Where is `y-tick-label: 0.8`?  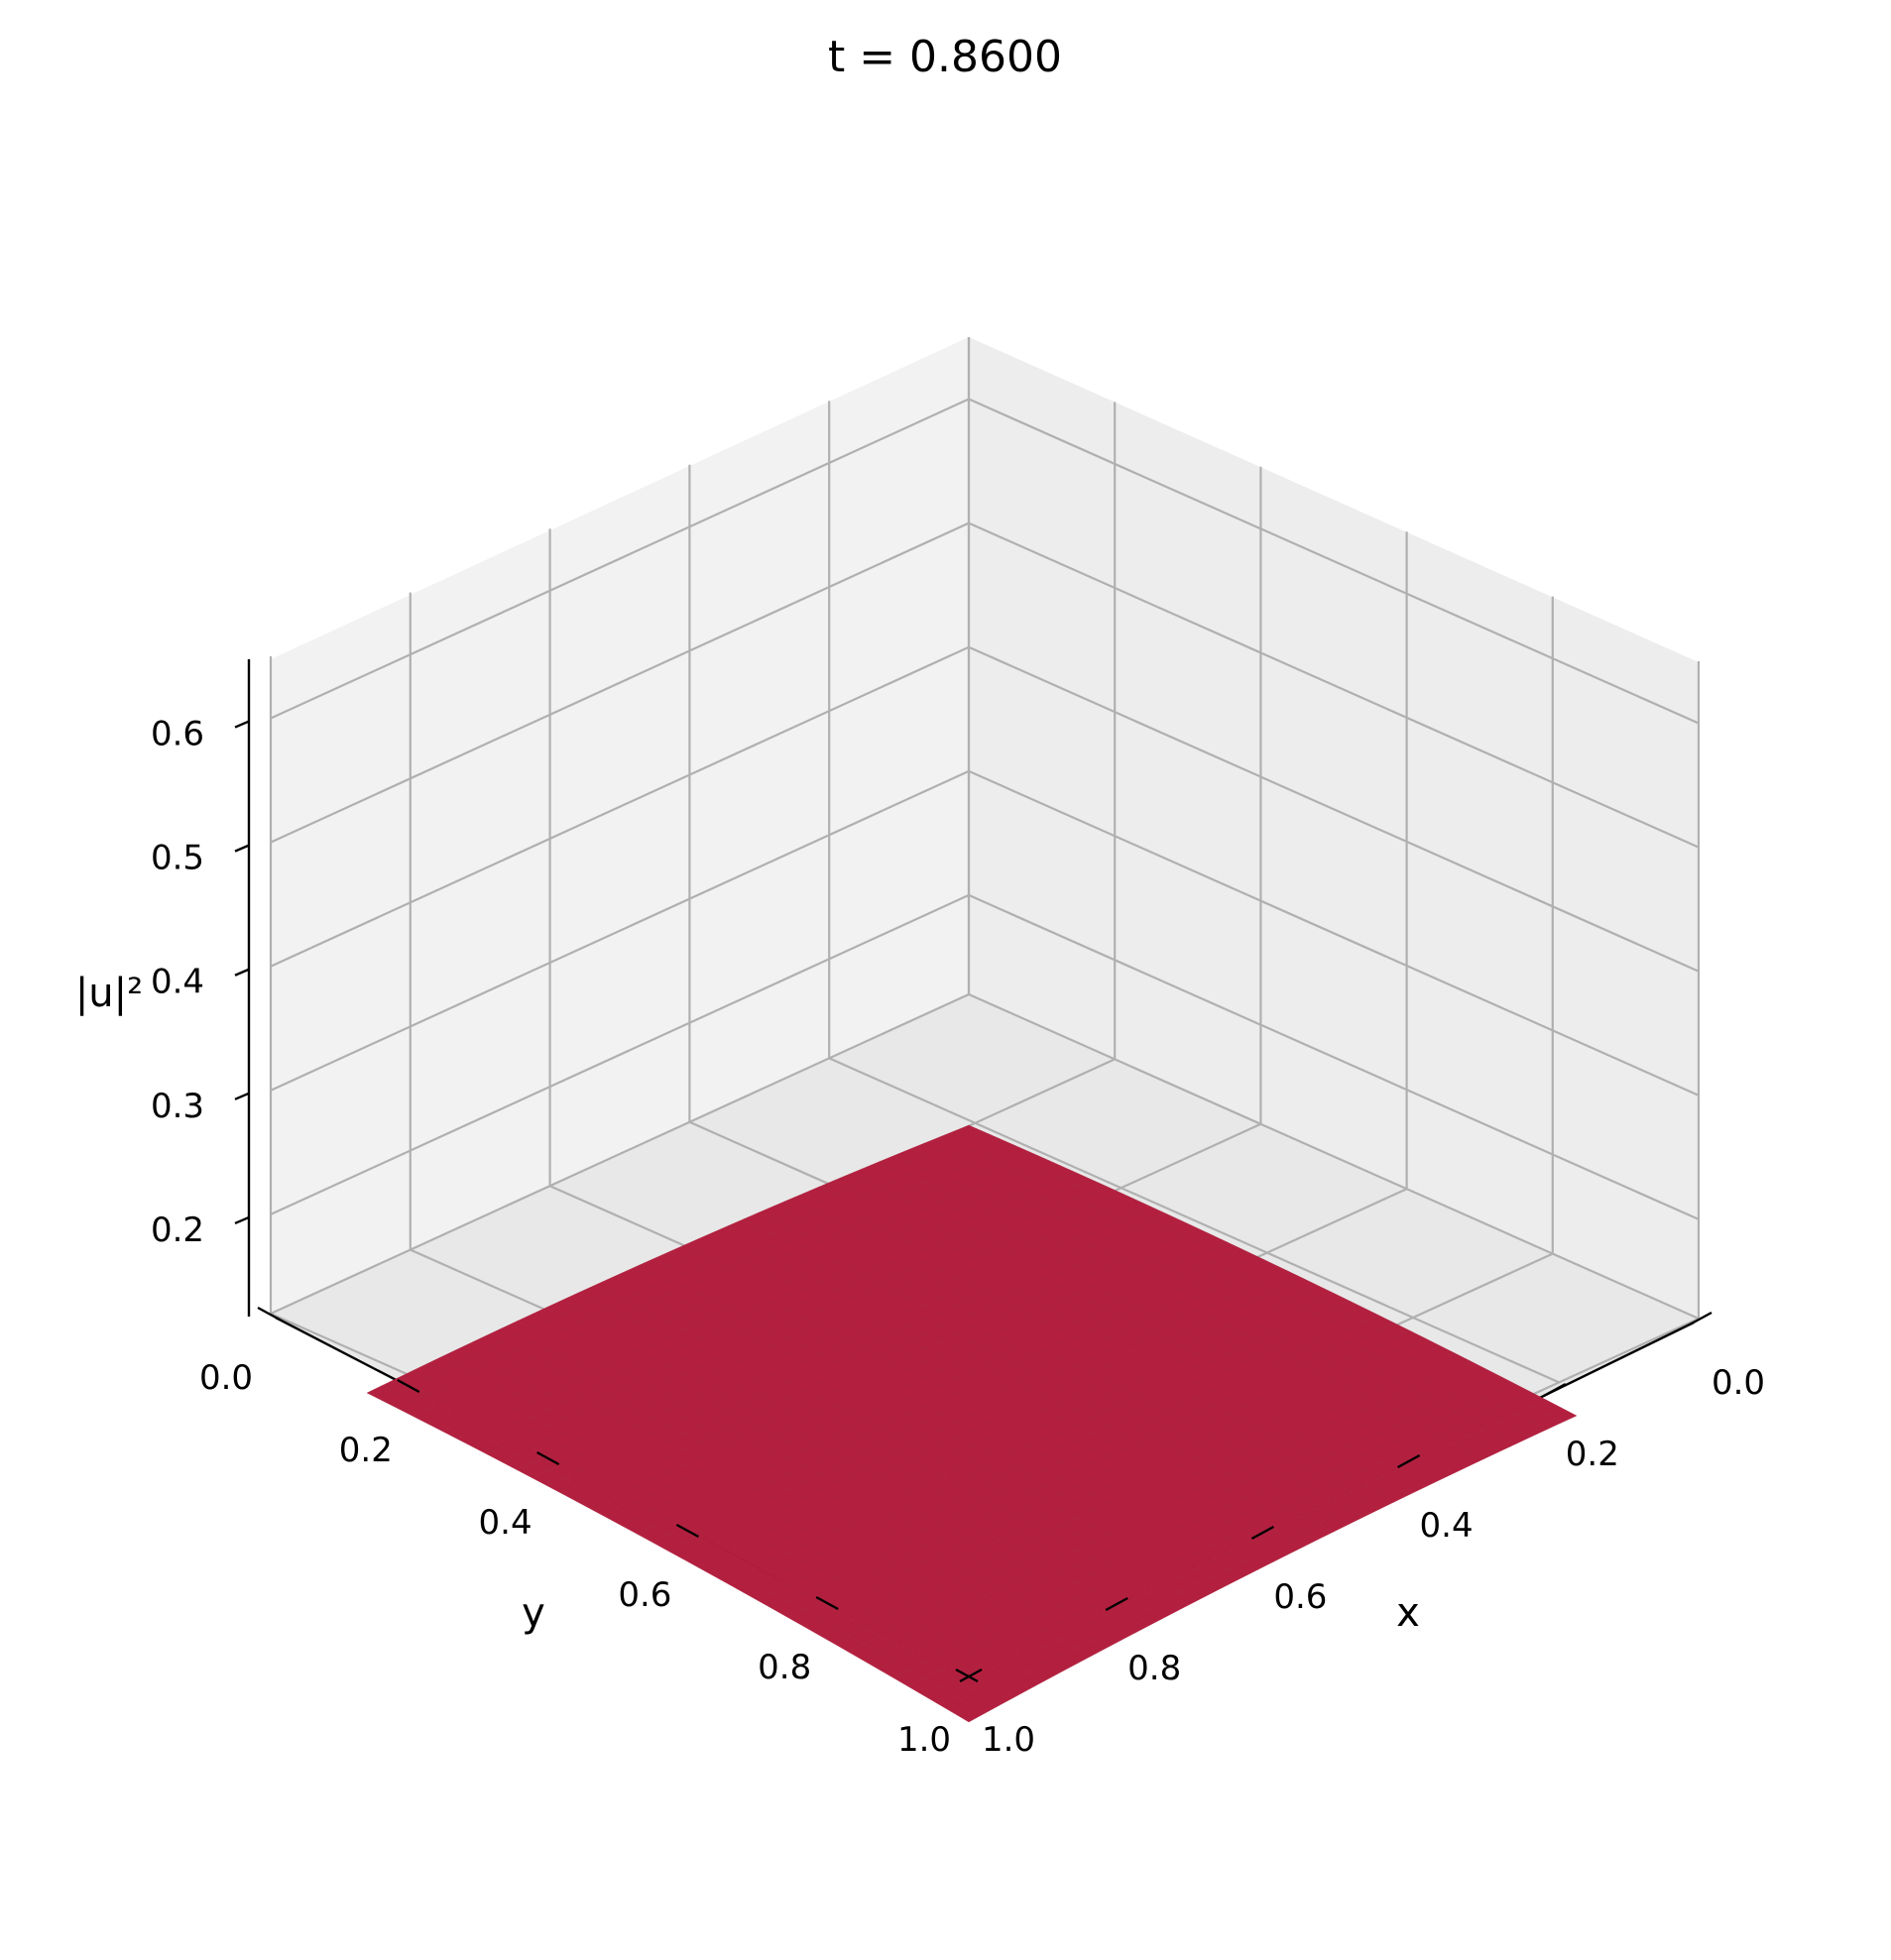 y-tick-label: 0.8 is located at coordinates (784, 1667).